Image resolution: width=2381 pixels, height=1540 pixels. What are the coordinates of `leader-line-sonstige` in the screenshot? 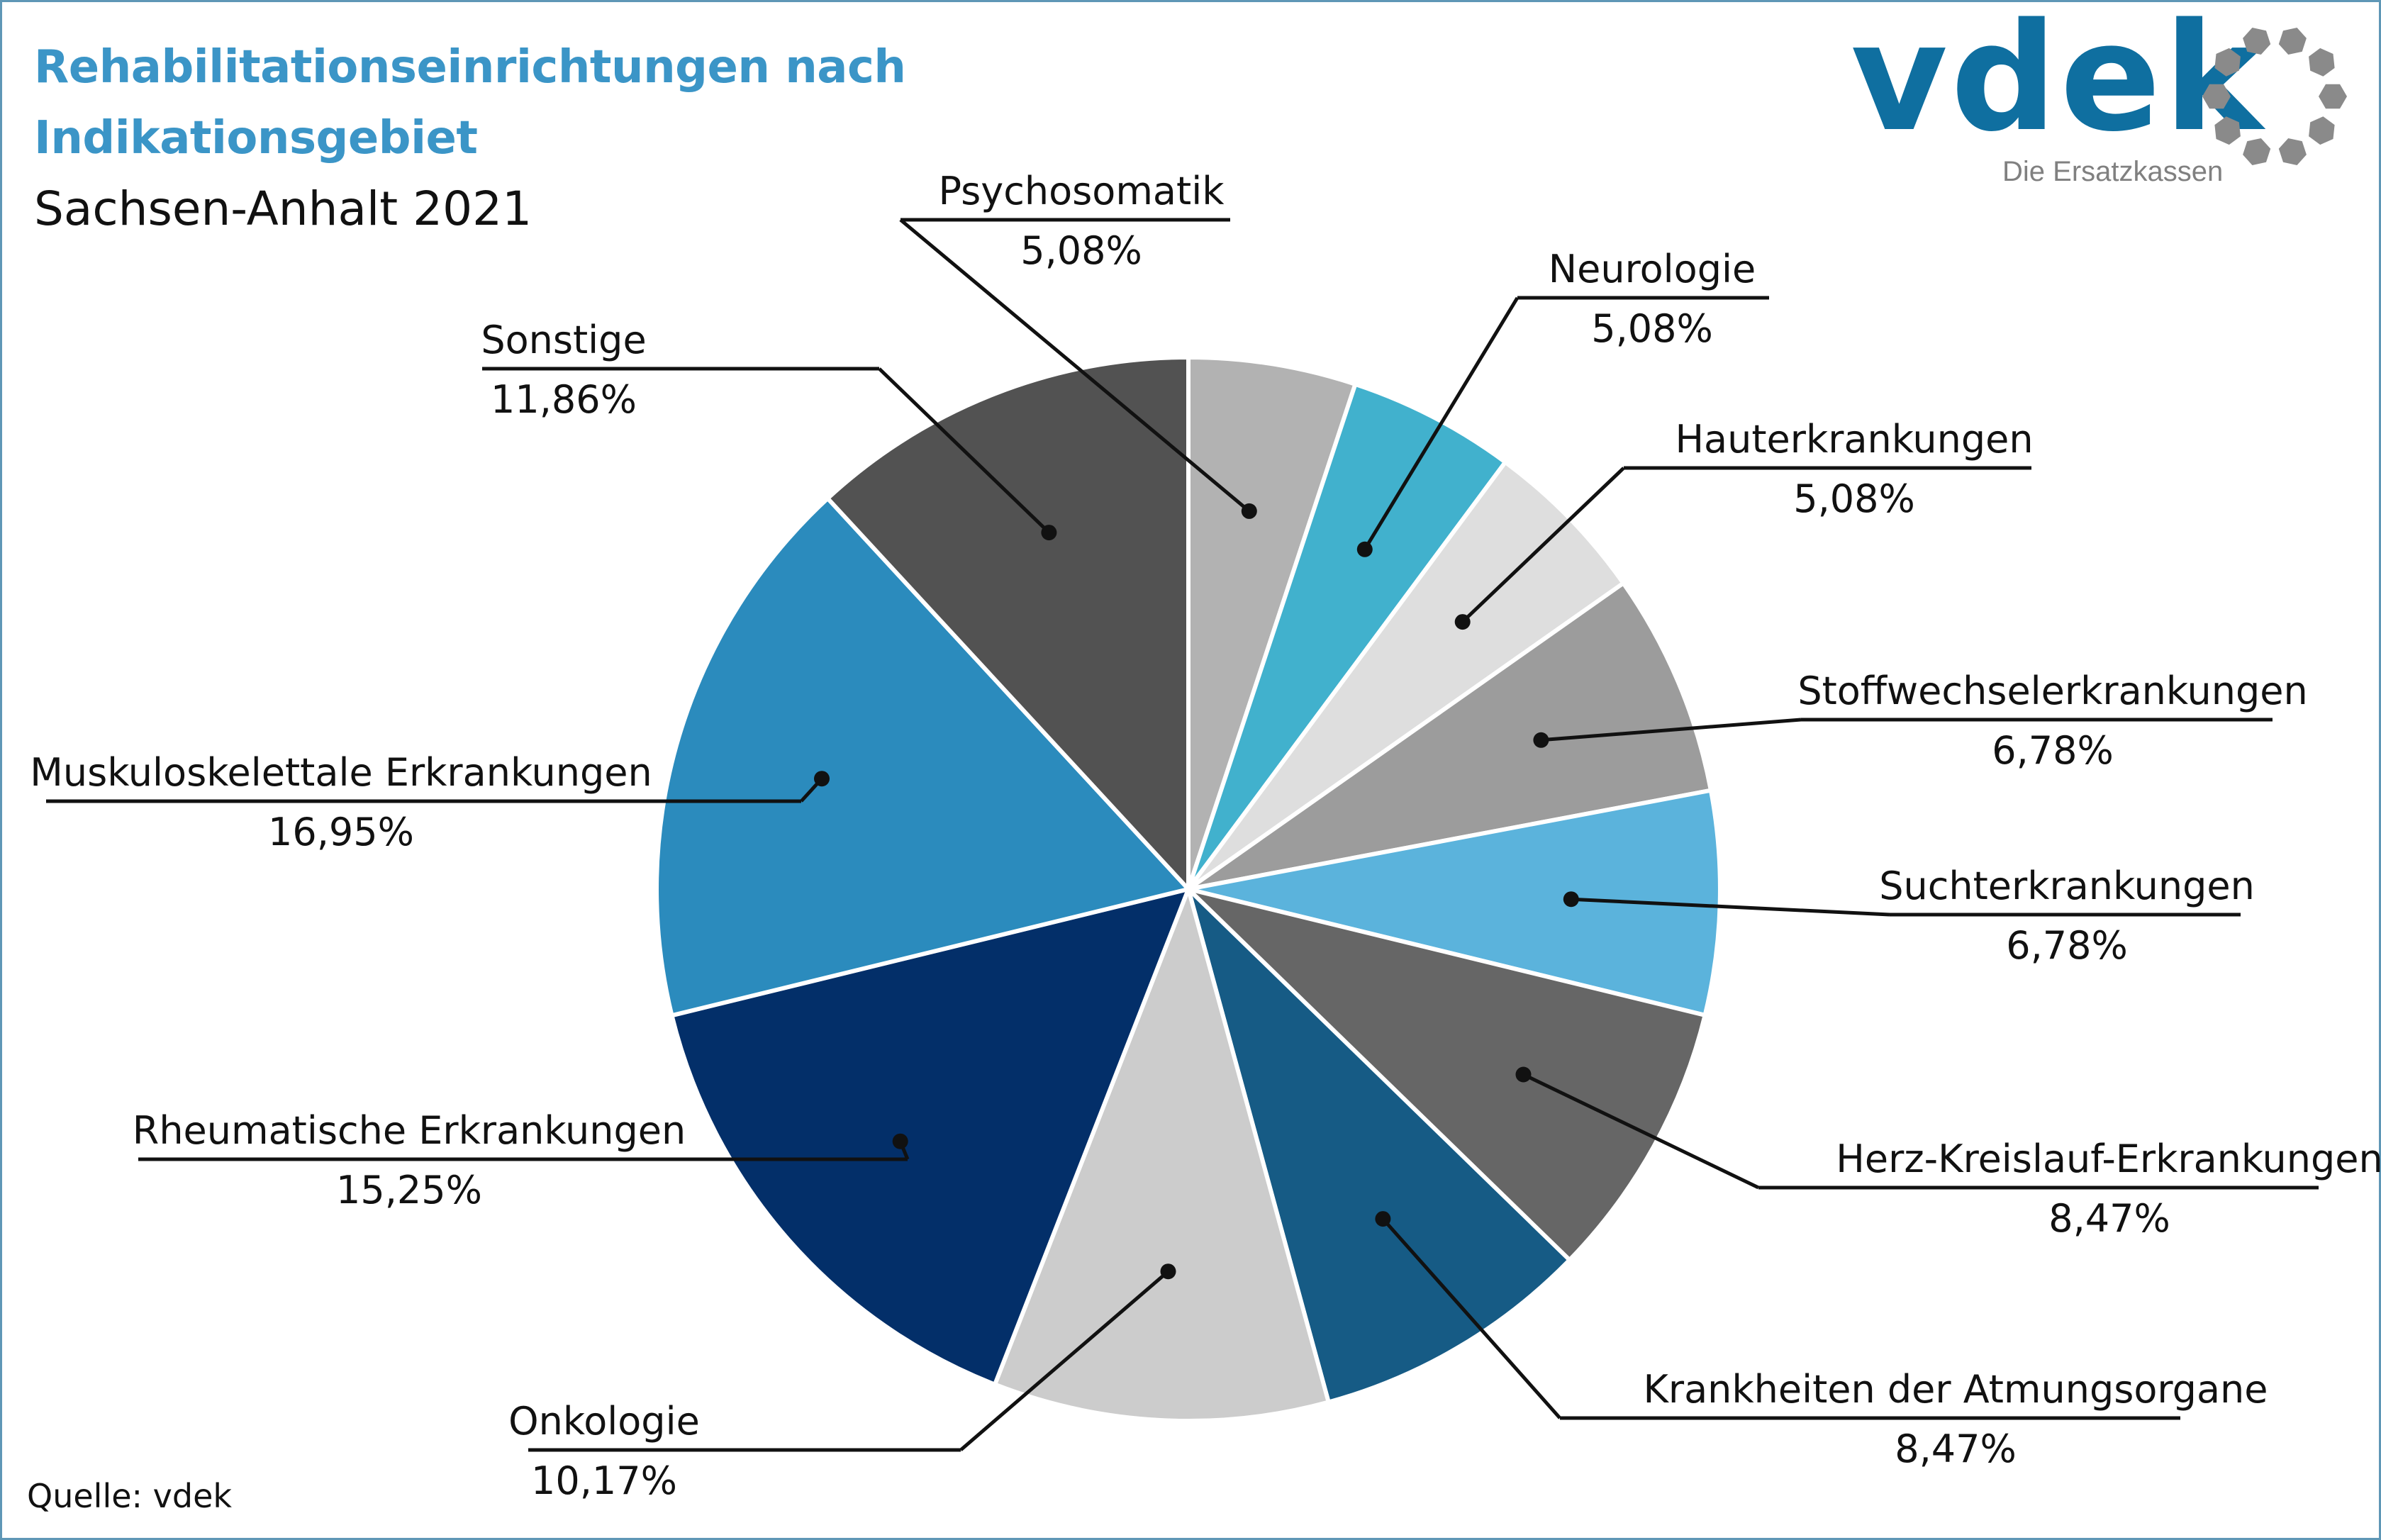 It's located at (964, 450).